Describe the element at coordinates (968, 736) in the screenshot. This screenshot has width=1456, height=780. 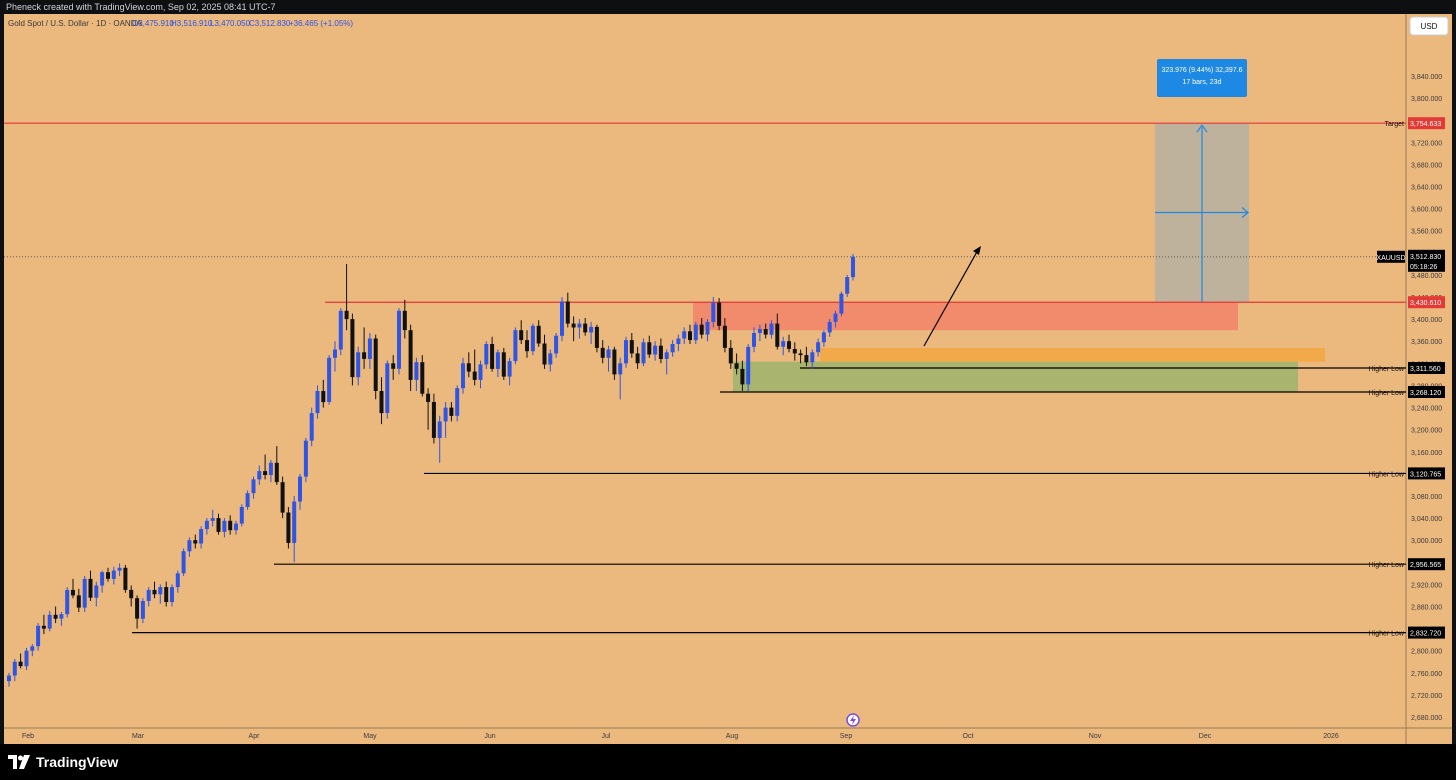
I see `x-tick-label: Oct` at that location.